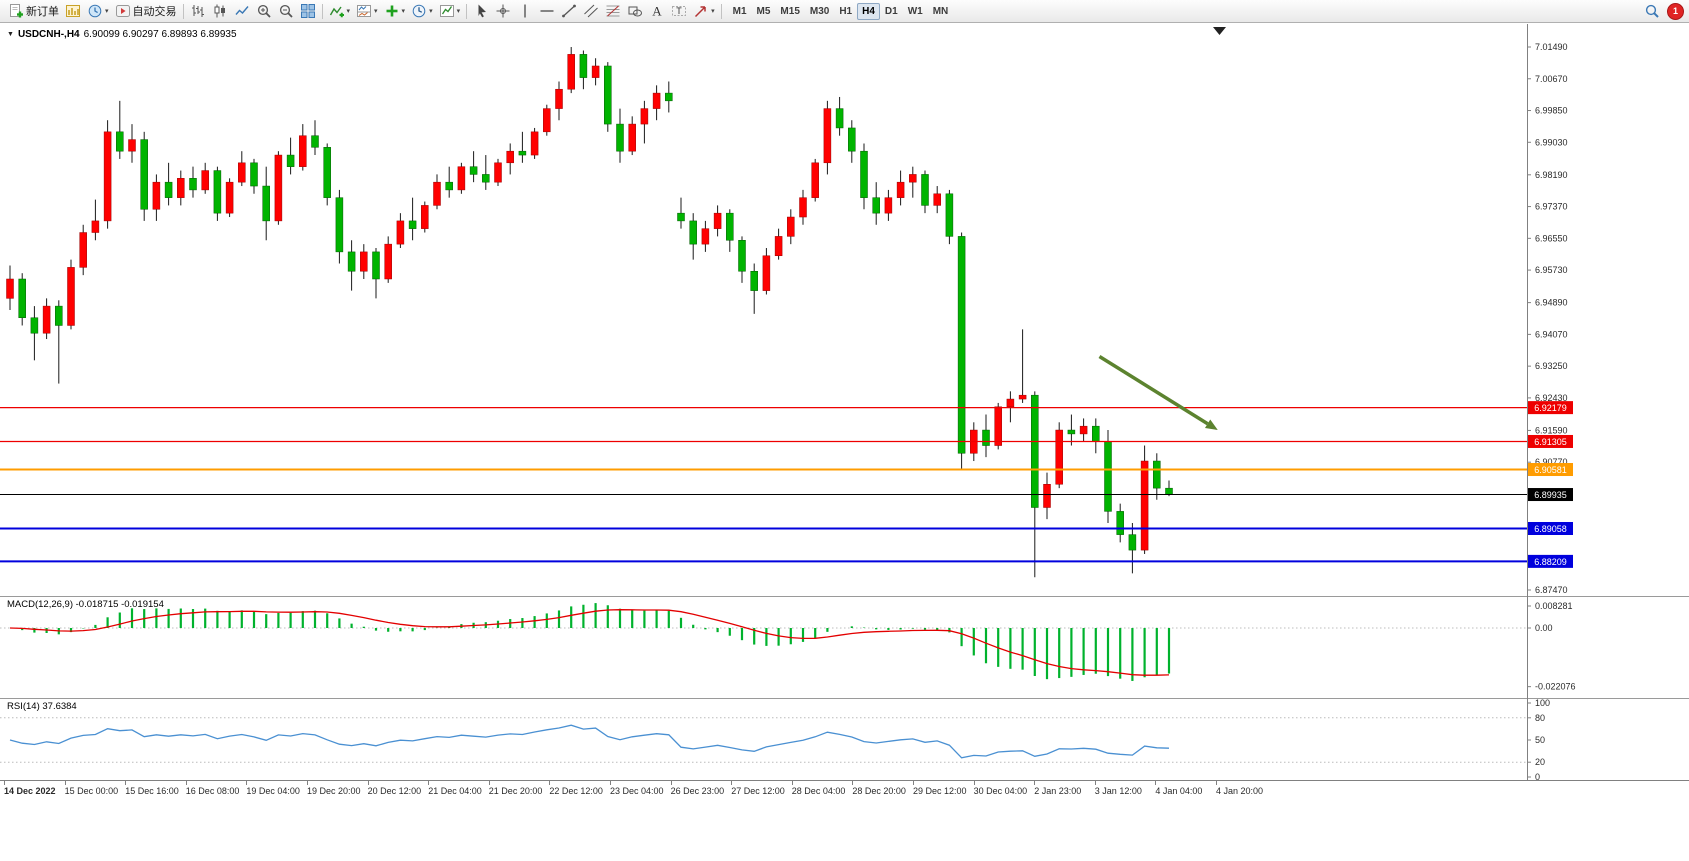 The width and height of the screenshot is (1689, 861). I want to click on shapes-button, so click(635, 11).